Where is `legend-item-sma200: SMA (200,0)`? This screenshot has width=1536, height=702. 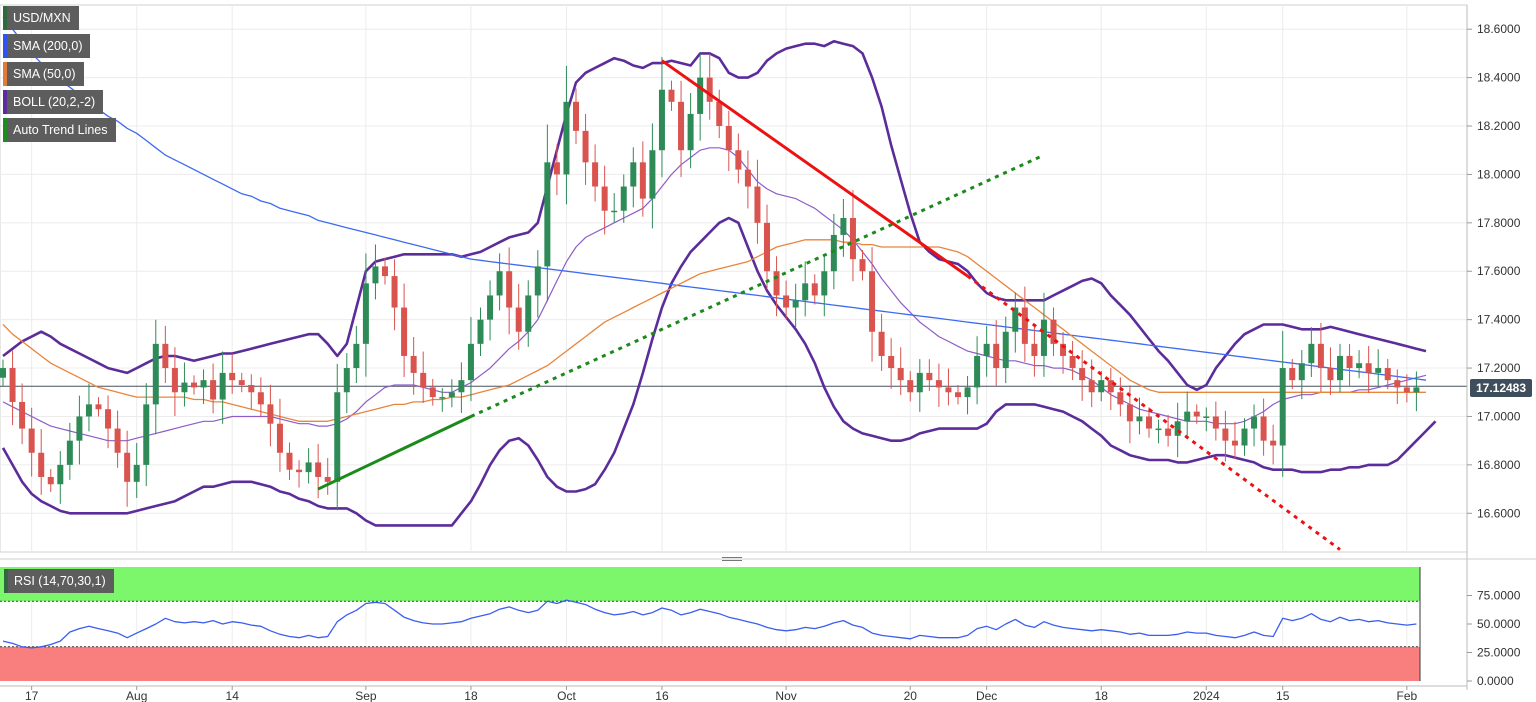
legend-item-sma200: SMA (200,0) is located at coordinates (59, 46).